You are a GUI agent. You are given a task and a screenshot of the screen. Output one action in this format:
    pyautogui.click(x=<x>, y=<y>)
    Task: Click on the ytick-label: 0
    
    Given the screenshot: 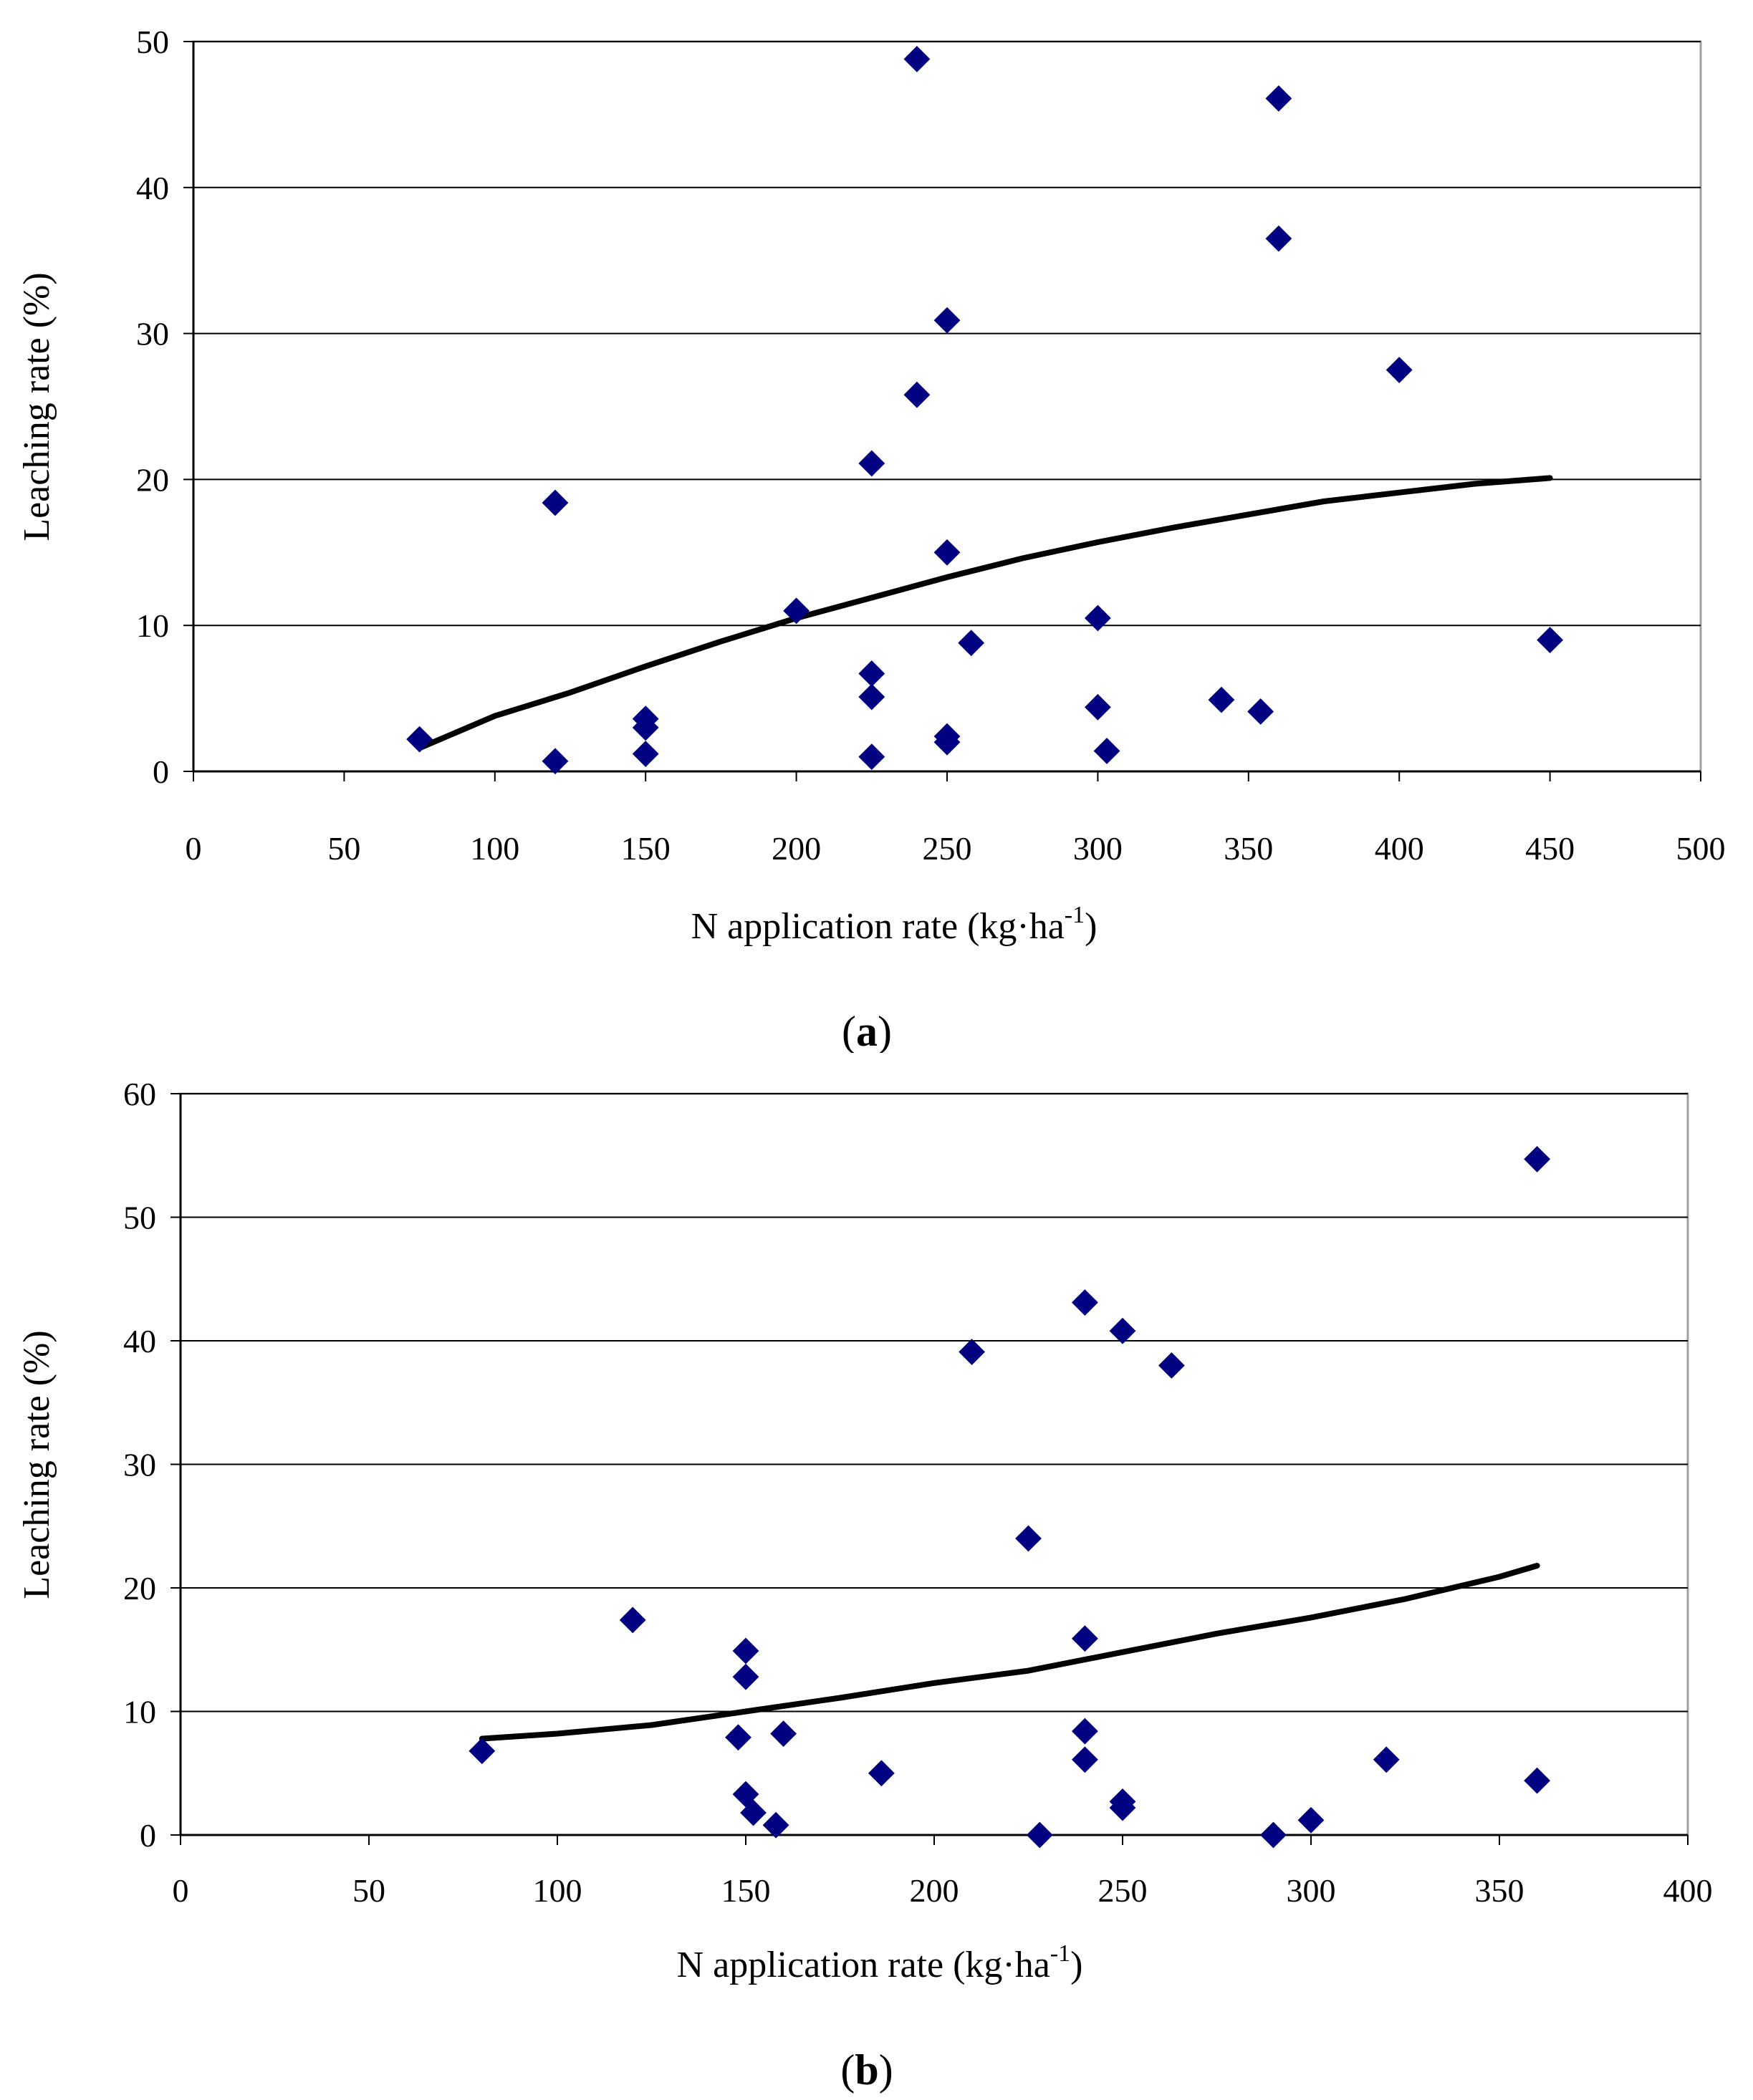 What is the action you would take?
    pyautogui.click(x=148, y=1836)
    